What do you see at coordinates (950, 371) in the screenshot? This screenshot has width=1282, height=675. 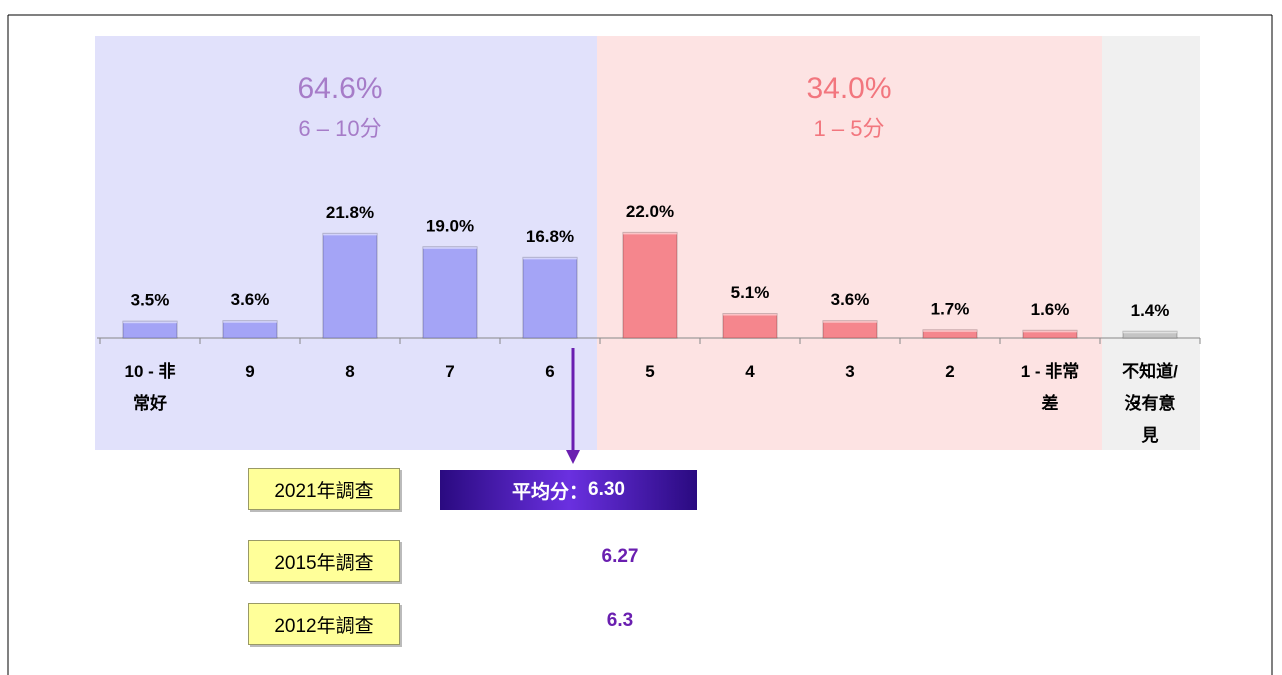 I see `x-tick-label: 2` at bounding box center [950, 371].